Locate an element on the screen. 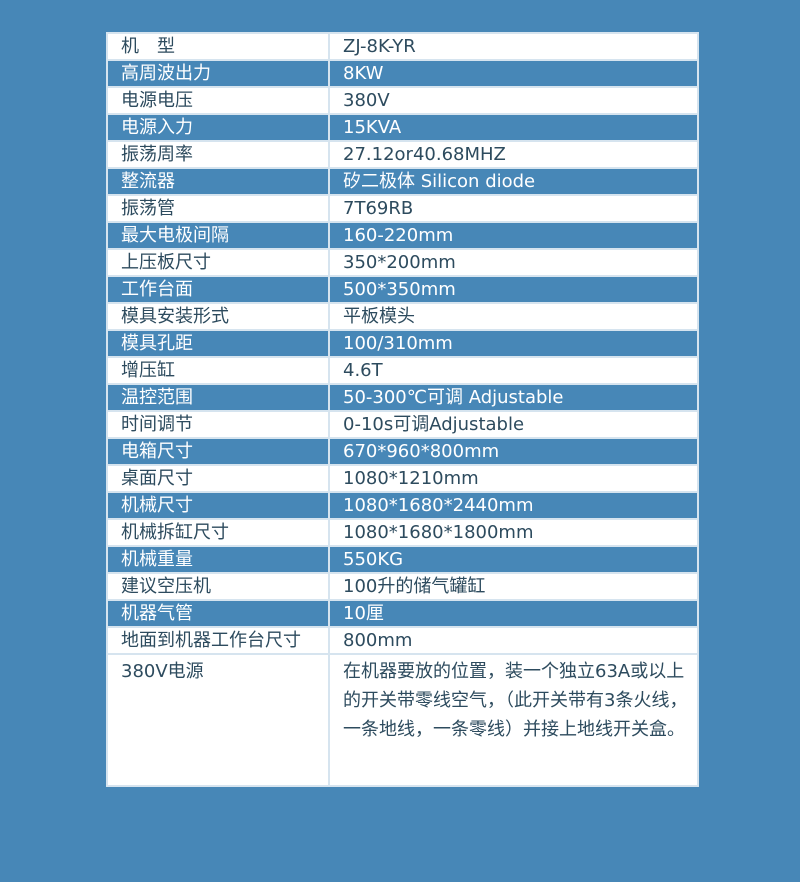  table-row: 建议空压机 100升的储气罐缸 is located at coordinates (402, 586).